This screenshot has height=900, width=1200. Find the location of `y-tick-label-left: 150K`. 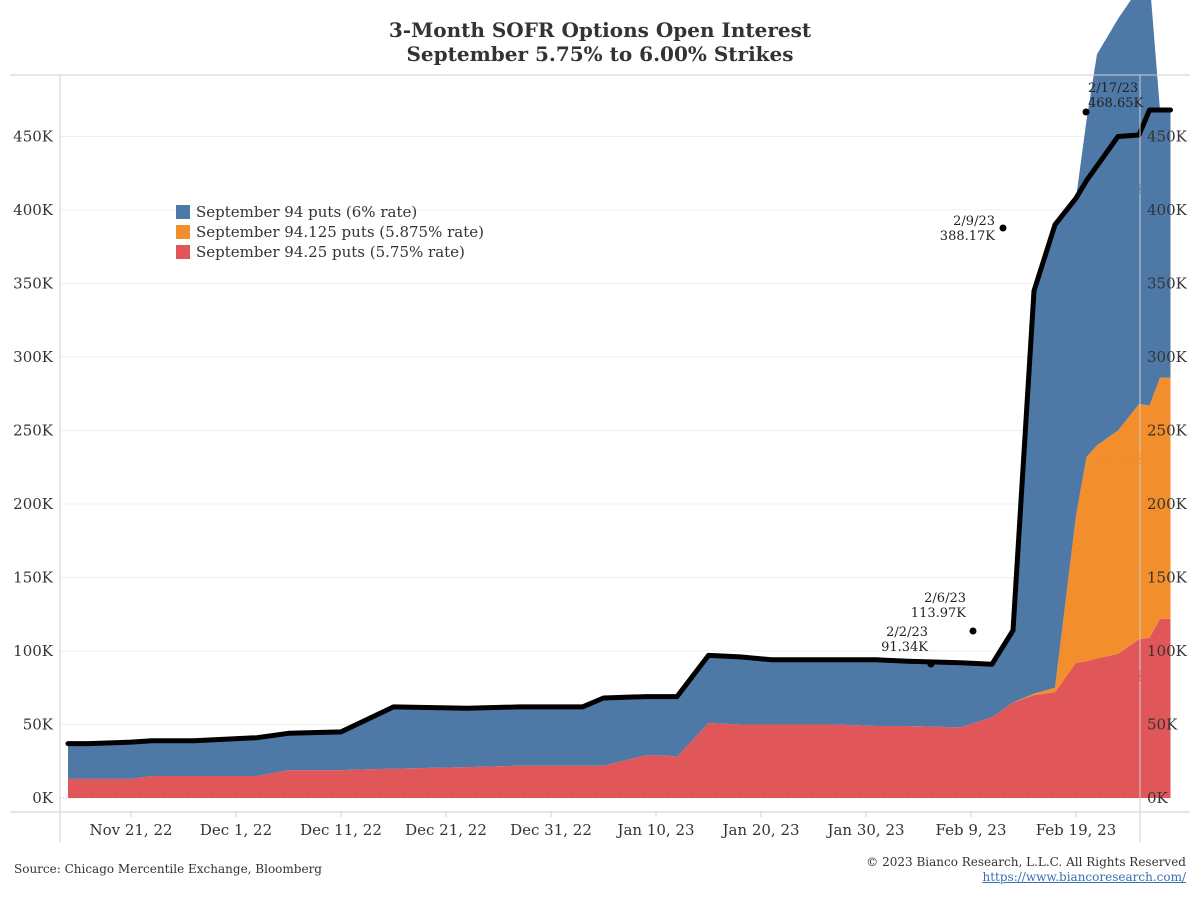

y-tick-label-left: 150K is located at coordinates (33, 578).